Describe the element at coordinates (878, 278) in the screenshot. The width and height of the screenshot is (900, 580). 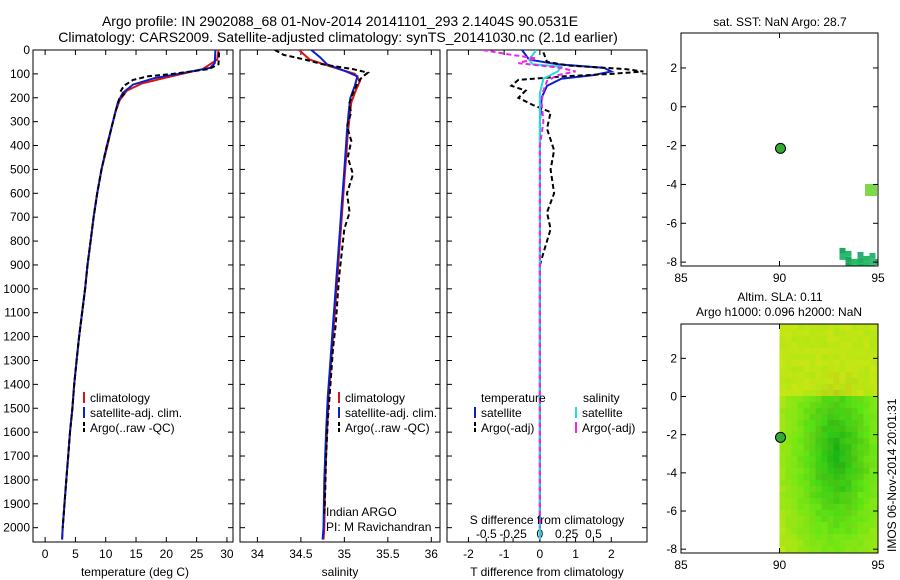
I see `sst_map-xtick-label: 95` at that location.